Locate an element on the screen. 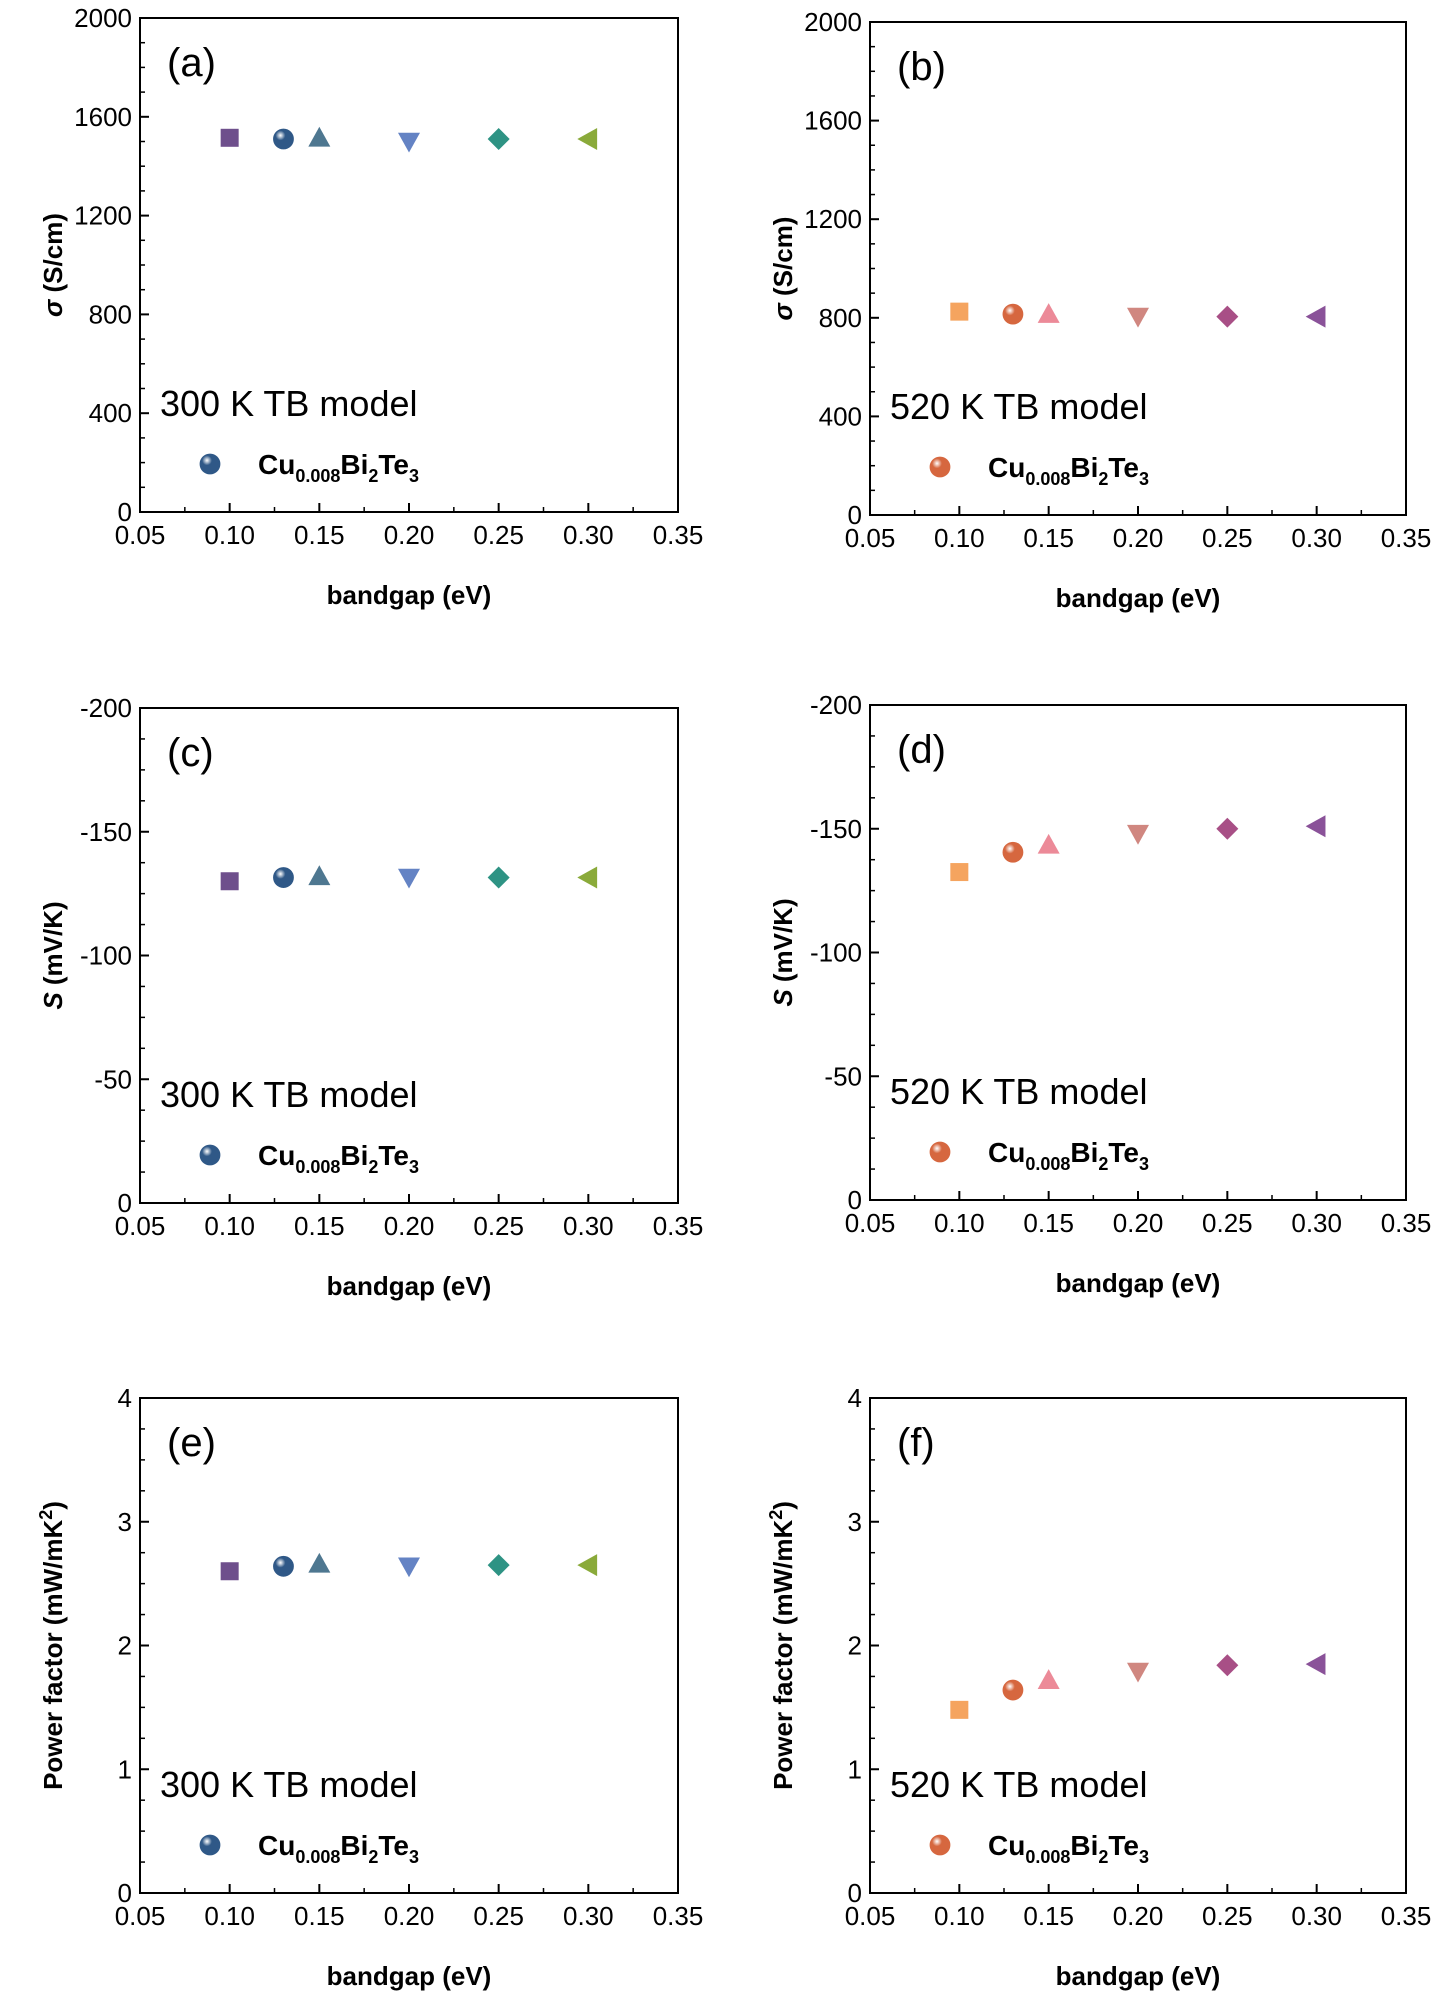 The height and width of the screenshot is (2013, 1441). y-tick-label: 1600 is located at coordinates (103, 117).